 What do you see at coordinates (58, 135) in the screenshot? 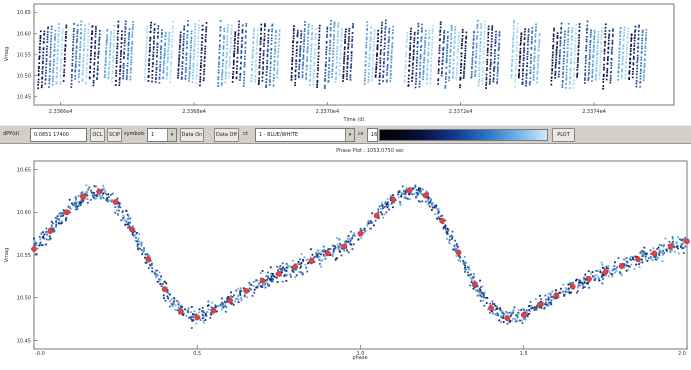
I see `period-input: 0.0851 17400` at bounding box center [58, 135].